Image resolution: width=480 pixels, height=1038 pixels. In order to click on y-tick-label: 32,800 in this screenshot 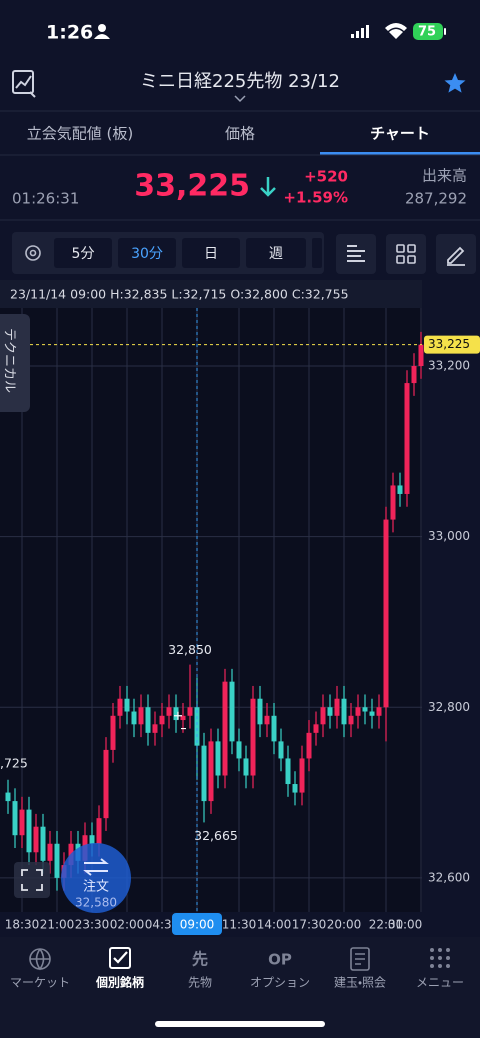, I will do `click(449, 707)`.